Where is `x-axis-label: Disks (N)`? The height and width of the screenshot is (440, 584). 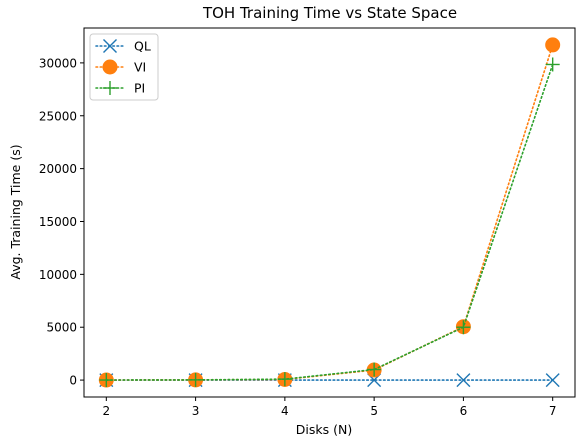
x-axis-label: Disks (N) is located at coordinates (324, 429).